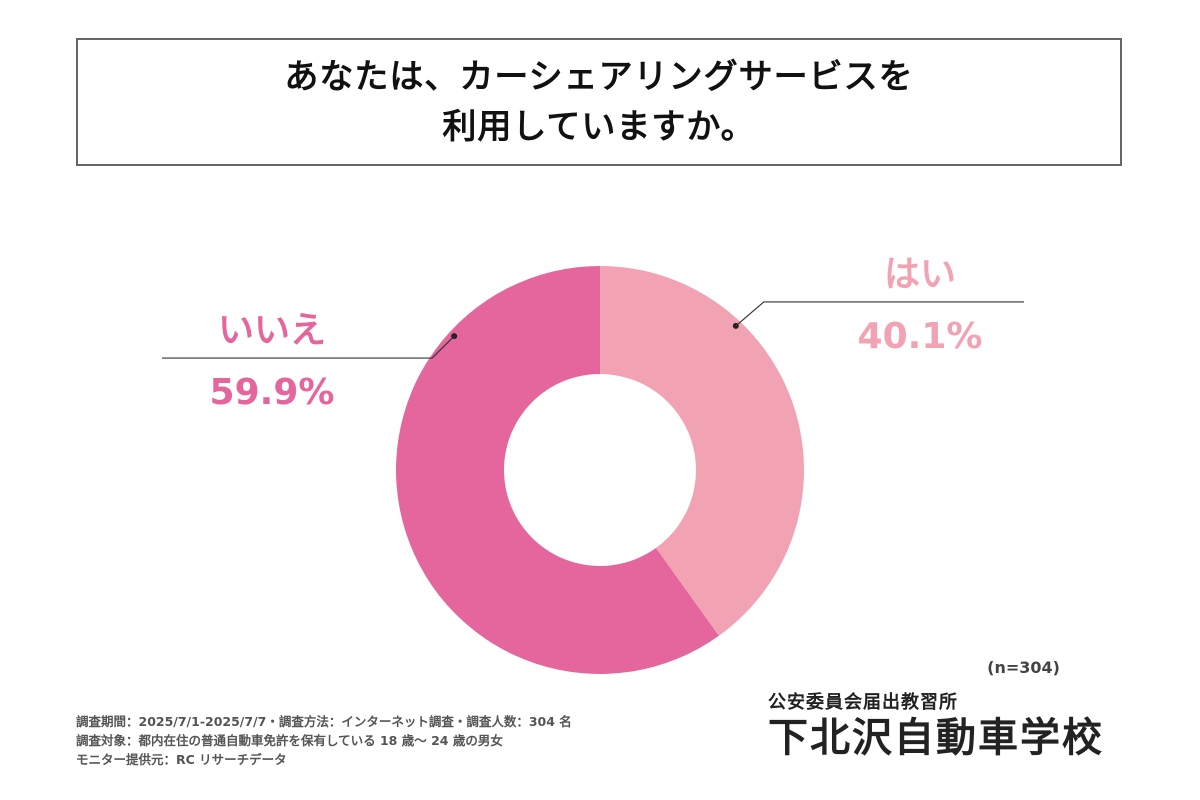  I want to click on percent-label-yes: 40.1%, so click(920, 336).